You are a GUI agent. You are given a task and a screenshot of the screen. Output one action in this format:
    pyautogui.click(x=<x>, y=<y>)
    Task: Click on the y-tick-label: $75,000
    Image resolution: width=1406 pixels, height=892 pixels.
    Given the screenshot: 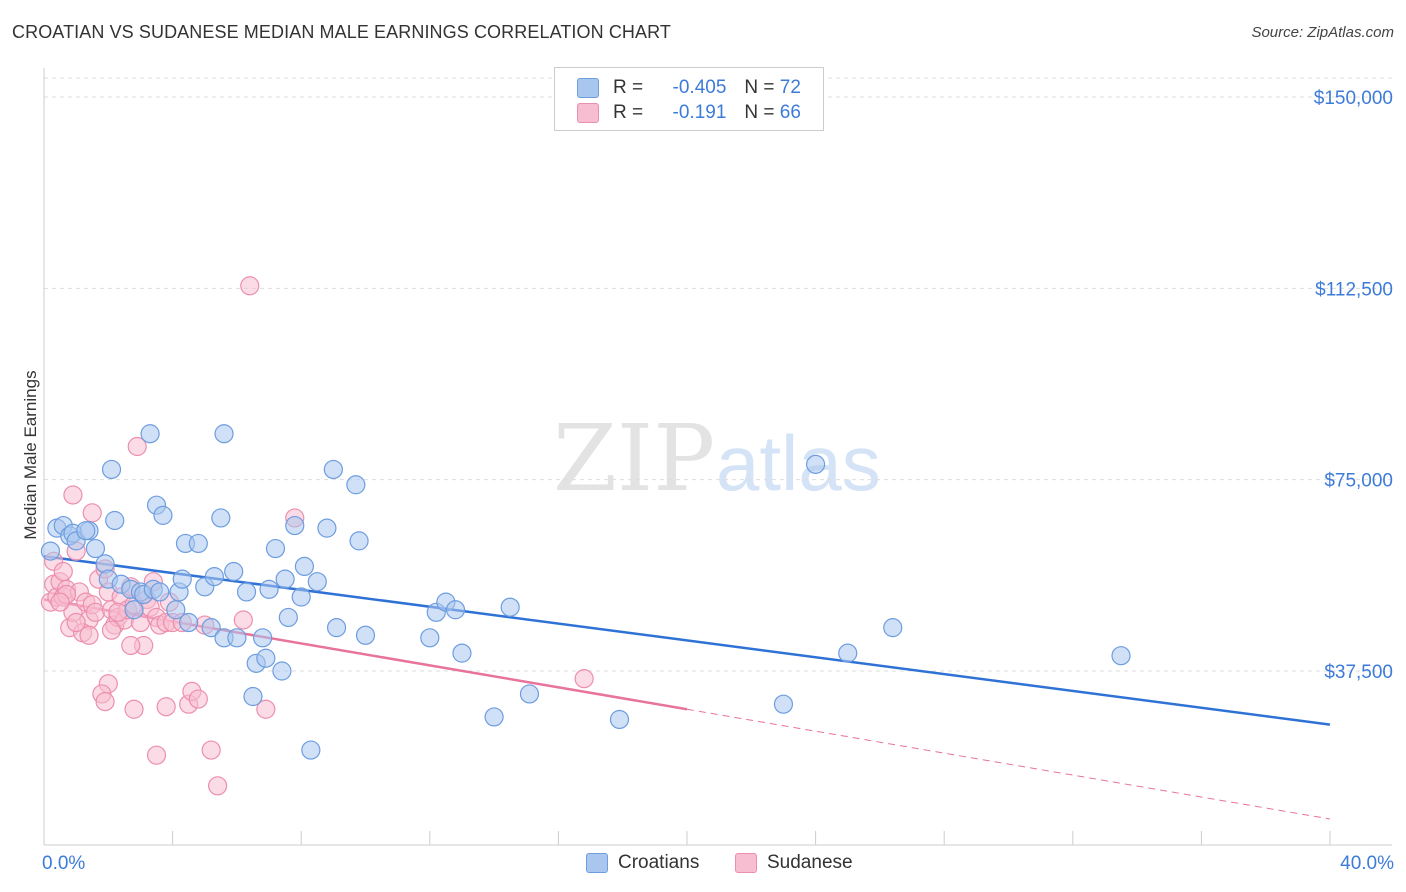 What is the action you would take?
    pyautogui.click(x=1358, y=481)
    